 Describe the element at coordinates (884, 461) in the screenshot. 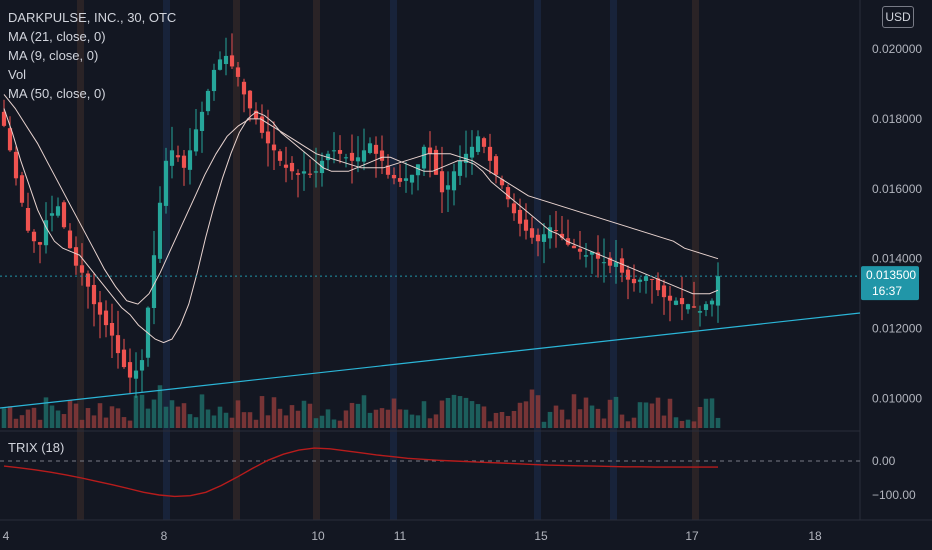

I see `trix-tick-label: 0.00` at that location.